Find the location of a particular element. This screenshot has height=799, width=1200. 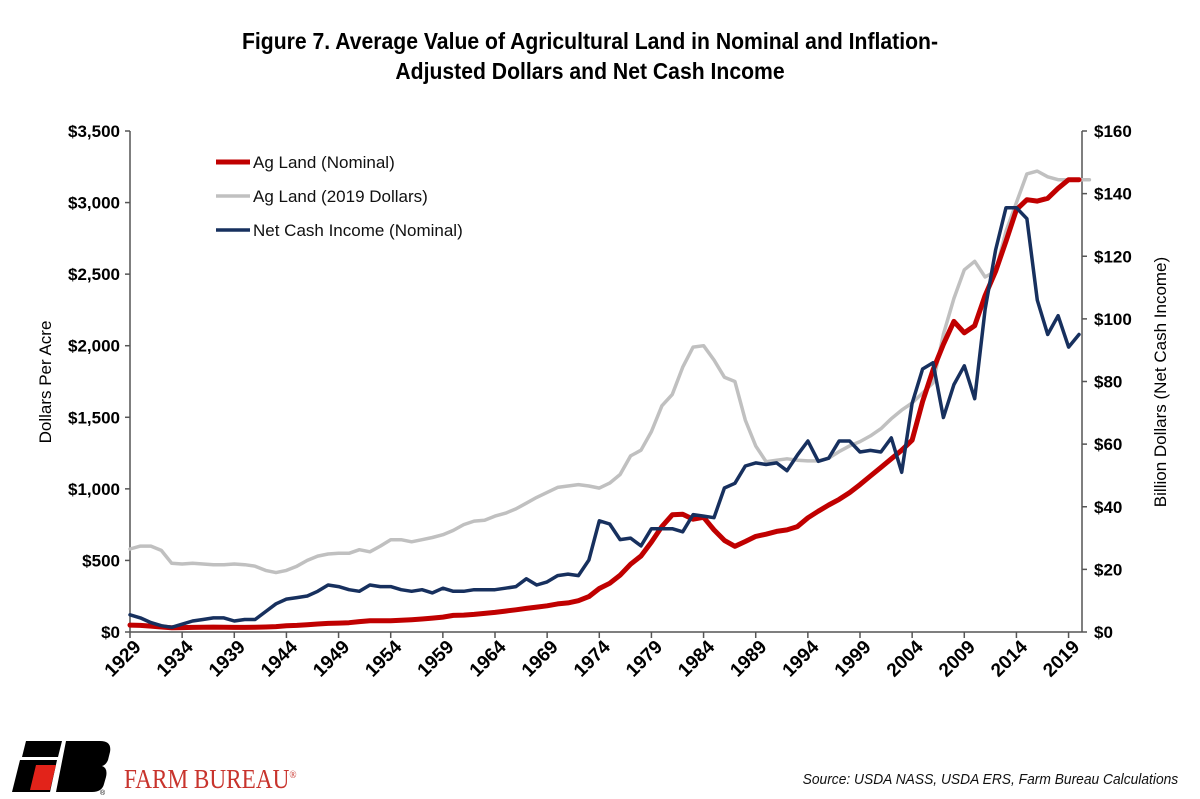

y-tick-label: $2,000 is located at coordinates (94, 346).